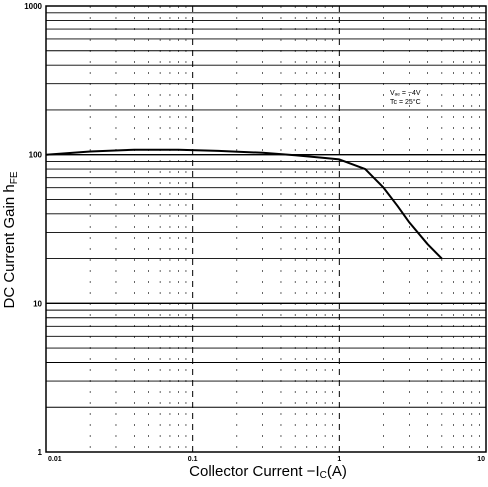 The height and width of the screenshot is (487, 488). Describe the element at coordinates (33, 229) in the screenshot. I see `y-tick-labels: 1 10 100 1000` at that location.